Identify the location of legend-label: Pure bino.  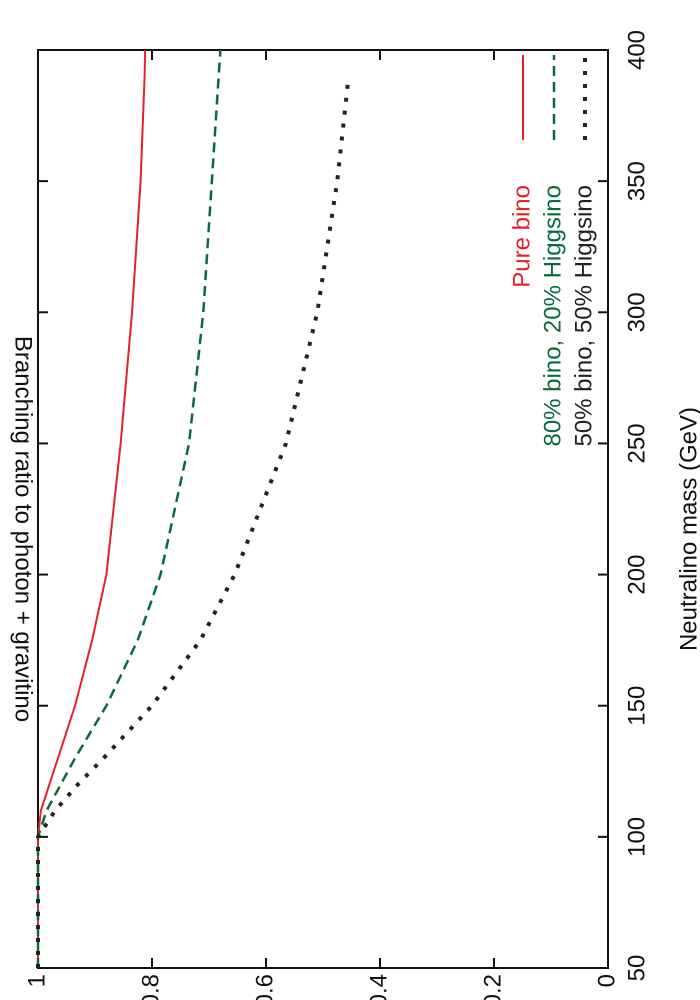
(521, 236).